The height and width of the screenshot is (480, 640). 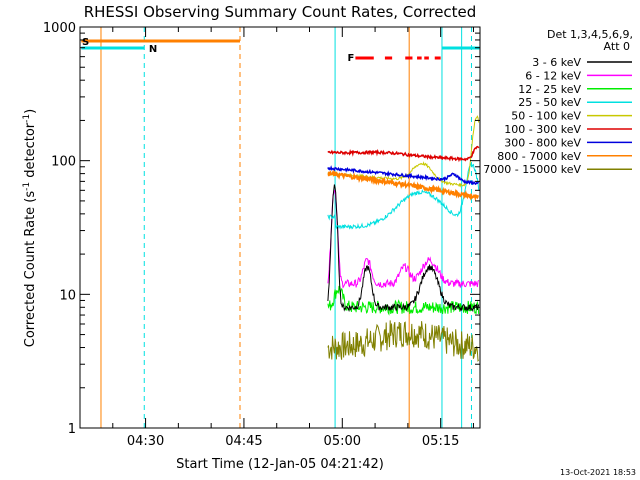 What do you see at coordinates (590, 34) in the screenshot?
I see `legend-header-line1: Det 1,3,4,5,6,9,` at bounding box center [590, 34].